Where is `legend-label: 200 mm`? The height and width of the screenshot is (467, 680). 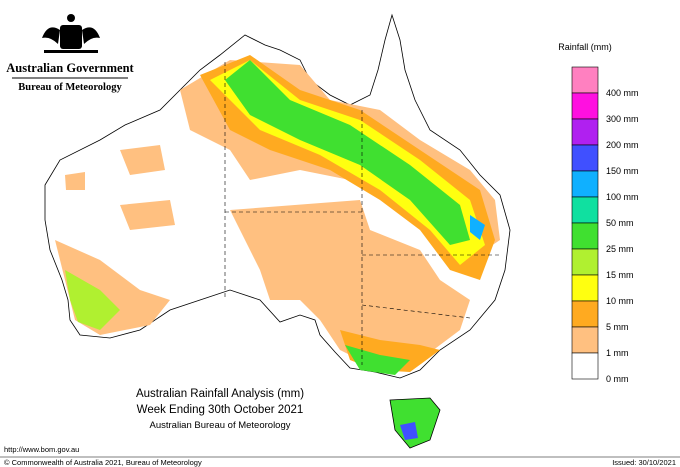
legend-label: 200 mm is located at coordinates (622, 145).